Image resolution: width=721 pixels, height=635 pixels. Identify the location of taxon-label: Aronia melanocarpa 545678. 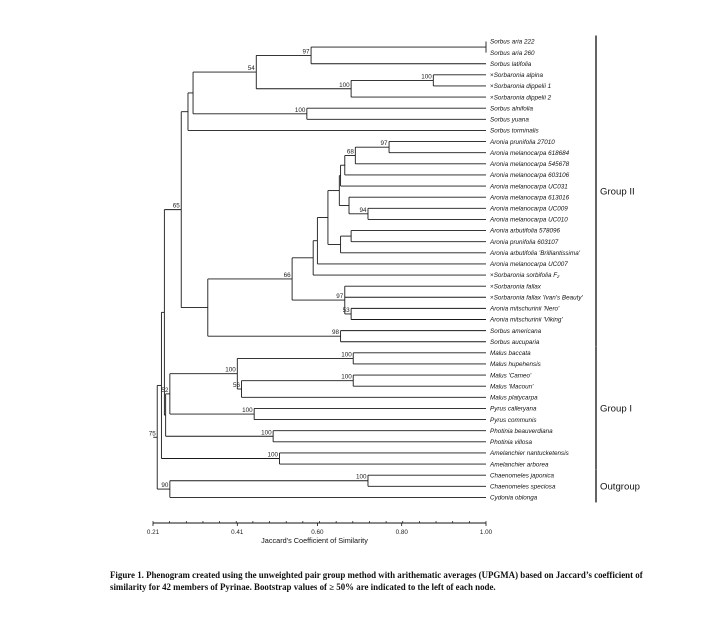
(529, 164).